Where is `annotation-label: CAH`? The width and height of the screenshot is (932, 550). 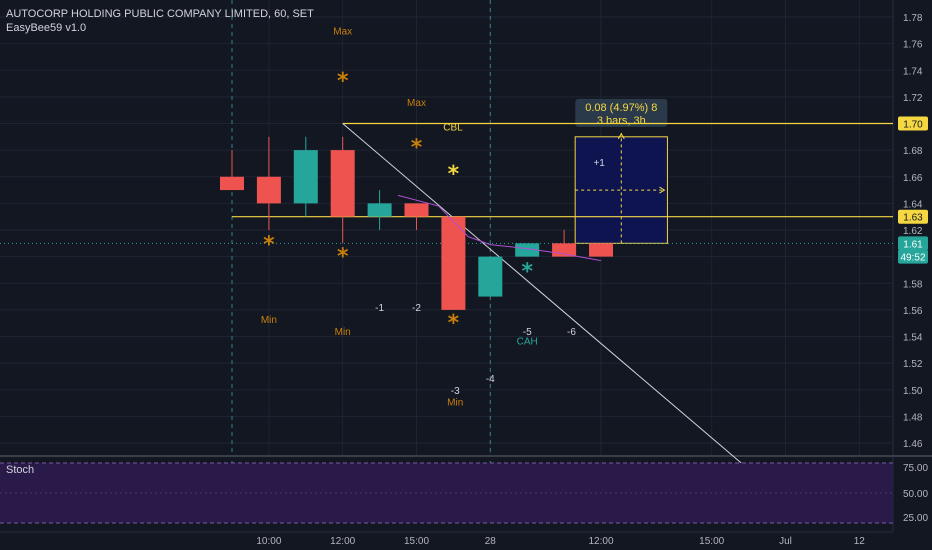
annotation-label: CAH is located at coordinates (527, 341).